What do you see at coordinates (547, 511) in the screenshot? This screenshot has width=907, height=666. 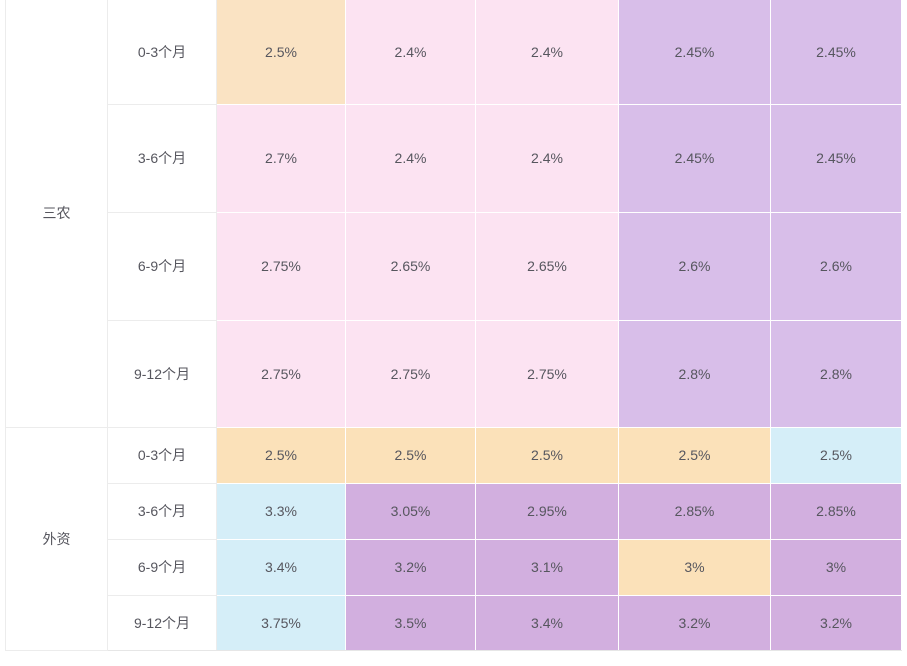 I see `rate-cell: 2.95%` at bounding box center [547, 511].